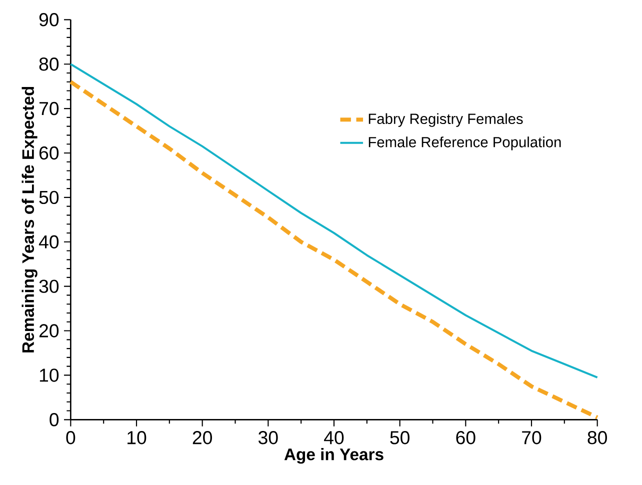 The width and height of the screenshot is (642, 485). What do you see at coordinates (71, 437) in the screenshot?
I see `x-tick-label: 0` at bounding box center [71, 437].